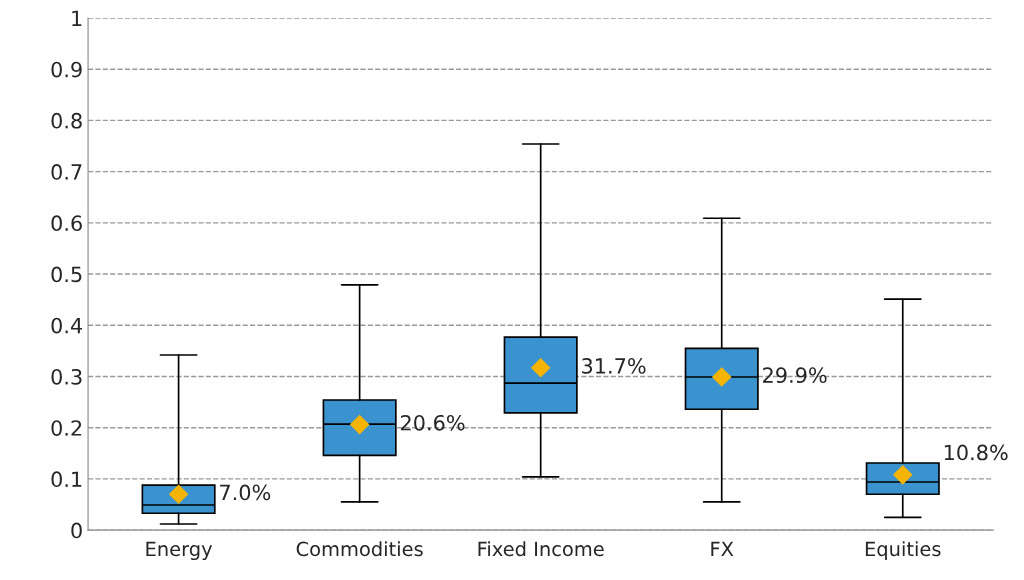  I want to click on annotation: 20.6%, so click(432, 422).